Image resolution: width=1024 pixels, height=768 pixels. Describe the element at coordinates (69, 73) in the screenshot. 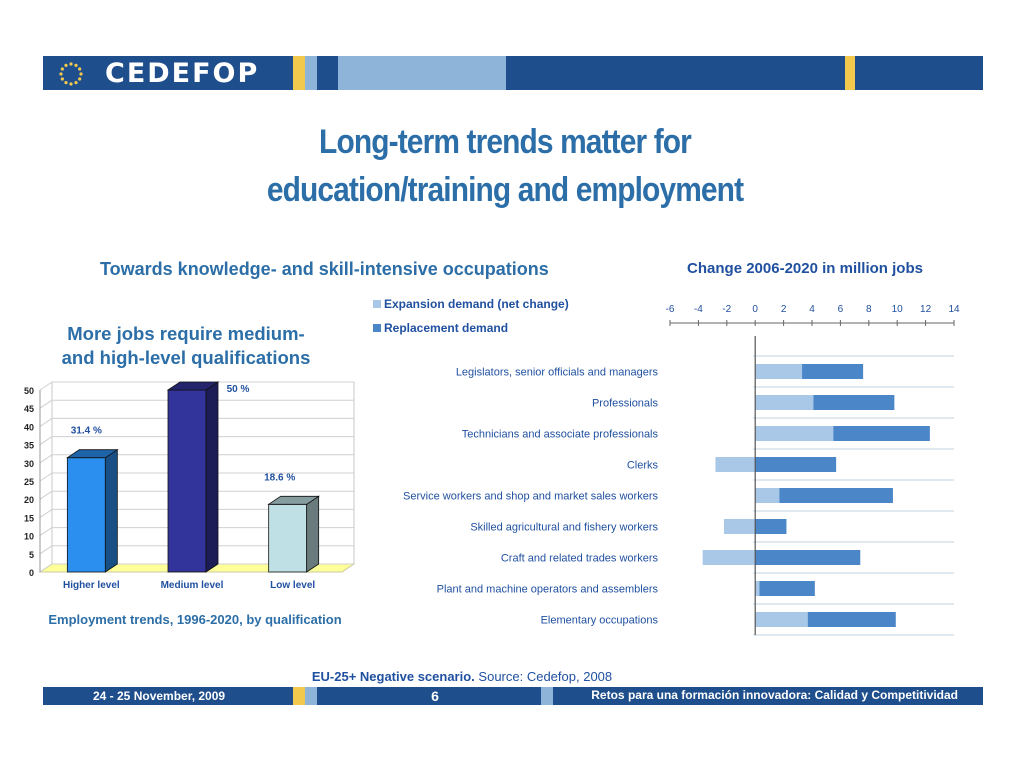

I see `header-navy-segment` at that location.